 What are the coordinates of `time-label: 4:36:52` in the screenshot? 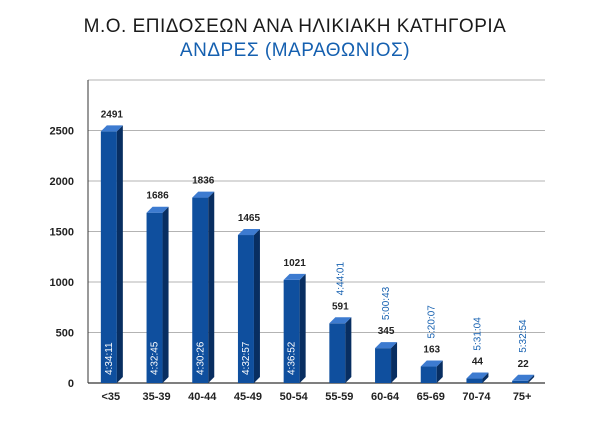 It's located at (292, 358).